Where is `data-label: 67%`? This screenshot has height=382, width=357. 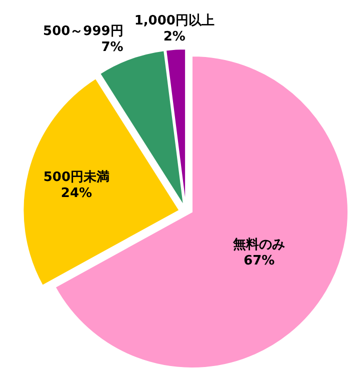 data-label: 67% is located at coordinates (259, 261).